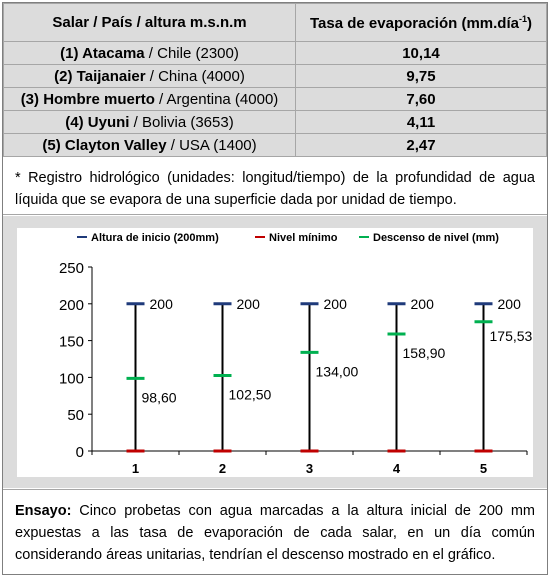 This screenshot has width=552, height=579. Describe the element at coordinates (102, 53) in the screenshot. I see `salar-name: (1) Atacama` at that location.